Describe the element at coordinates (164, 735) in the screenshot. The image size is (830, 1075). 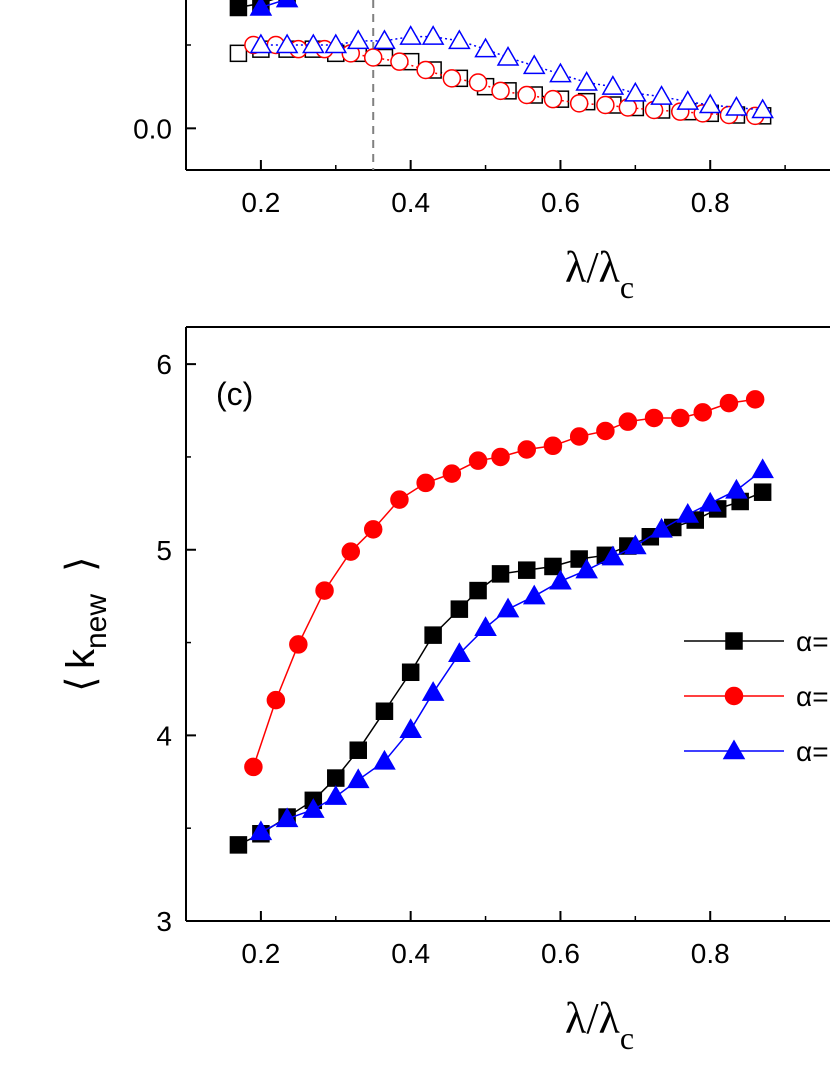
I see `y-tick-label: 4` at that location.